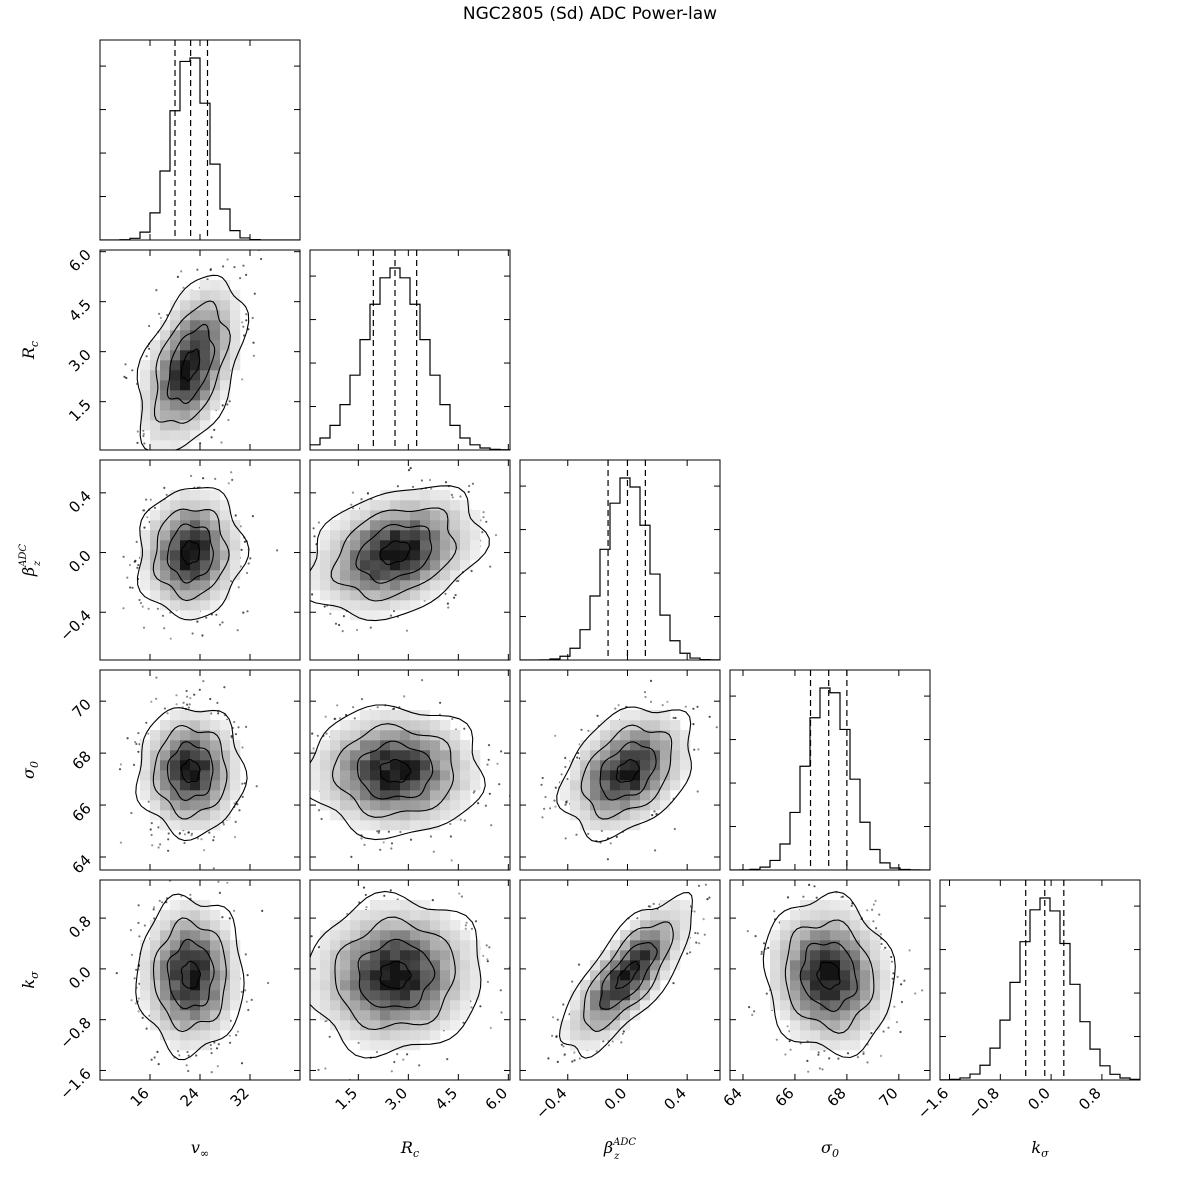 The width and height of the screenshot is (1180, 1180). What do you see at coordinates (140, 1097) in the screenshot?
I see `x-tick-label-vinf-0: 16` at bounding box center [140, 1097].